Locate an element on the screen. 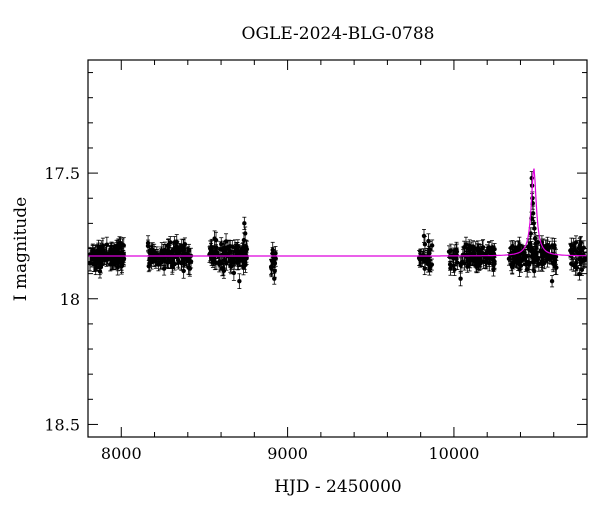 This screenshot has width=600, height=512. model-curve is located at coordinates (337, 212).